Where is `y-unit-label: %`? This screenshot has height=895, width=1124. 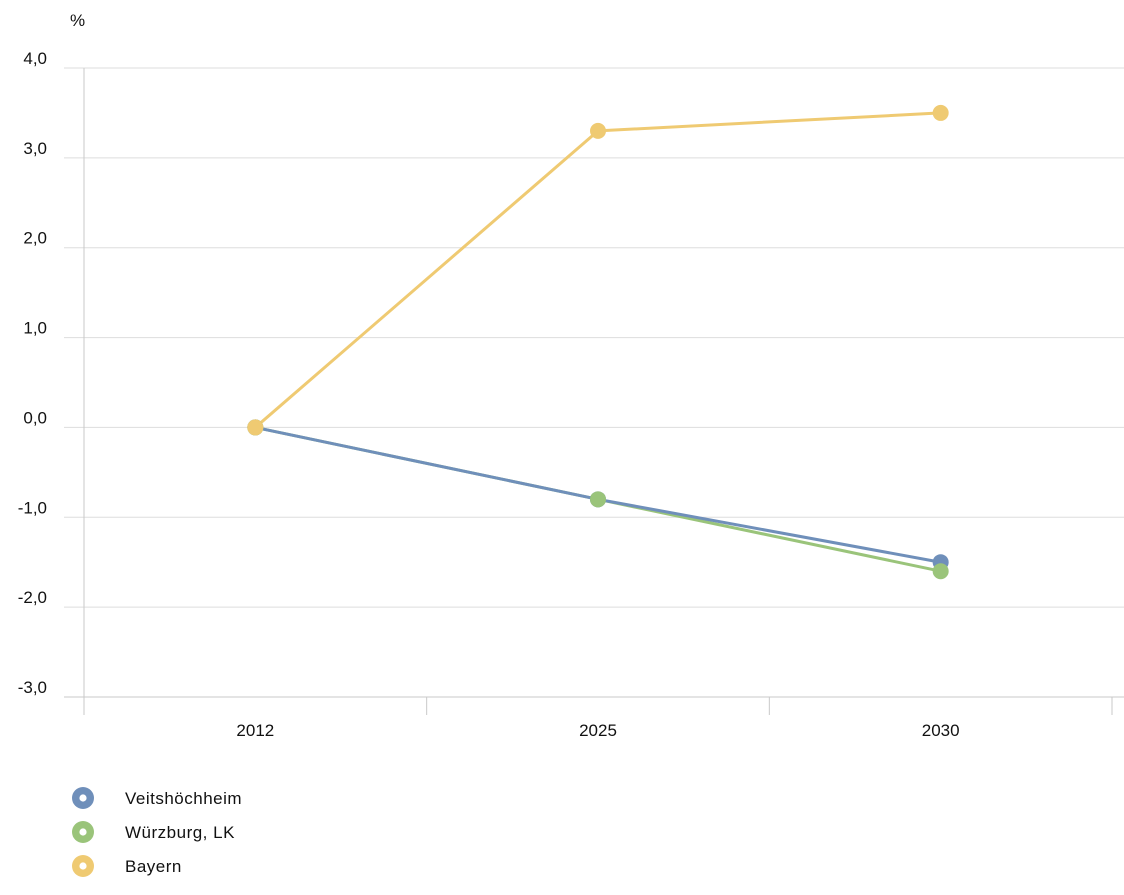
y-unit-label: % is located at coordinates (77, 20).